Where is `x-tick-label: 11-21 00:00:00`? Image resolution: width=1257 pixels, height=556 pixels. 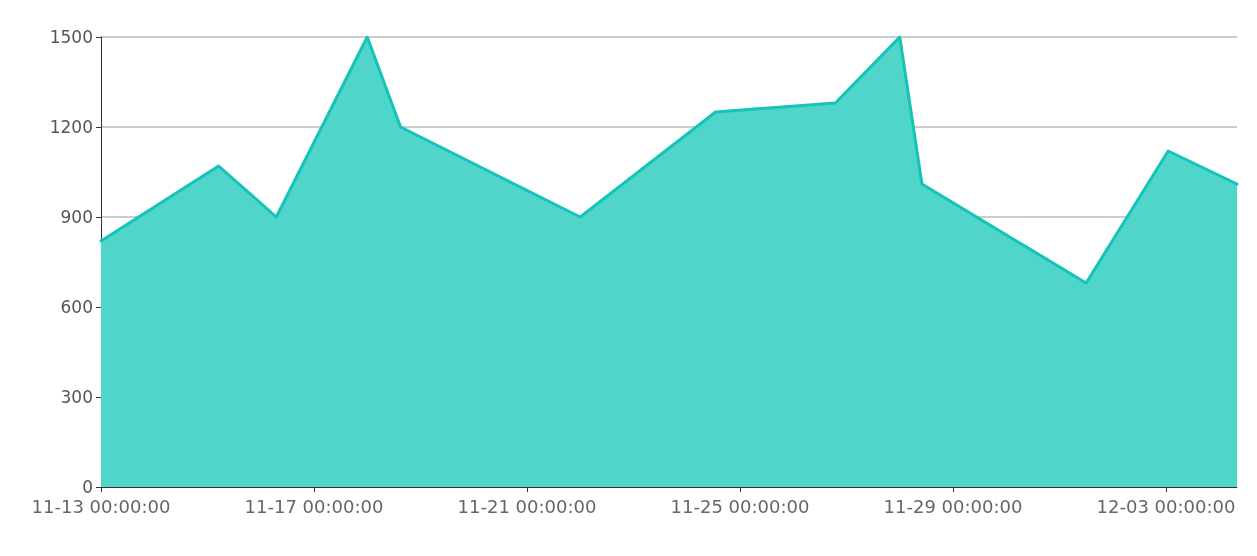 x-tick-label: 11-21 00:00:00 is located at coordinates (527, 506).